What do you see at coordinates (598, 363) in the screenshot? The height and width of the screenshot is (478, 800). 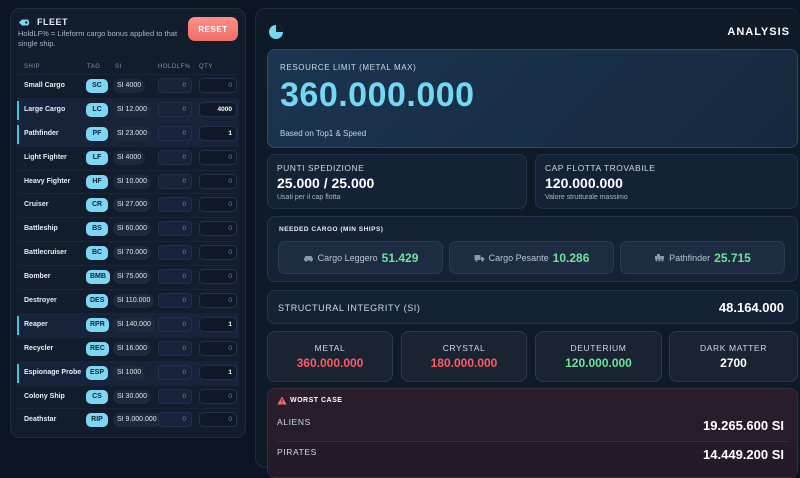 I see `deuterium-value: 120.000.000` at bounding box center [598, 363].